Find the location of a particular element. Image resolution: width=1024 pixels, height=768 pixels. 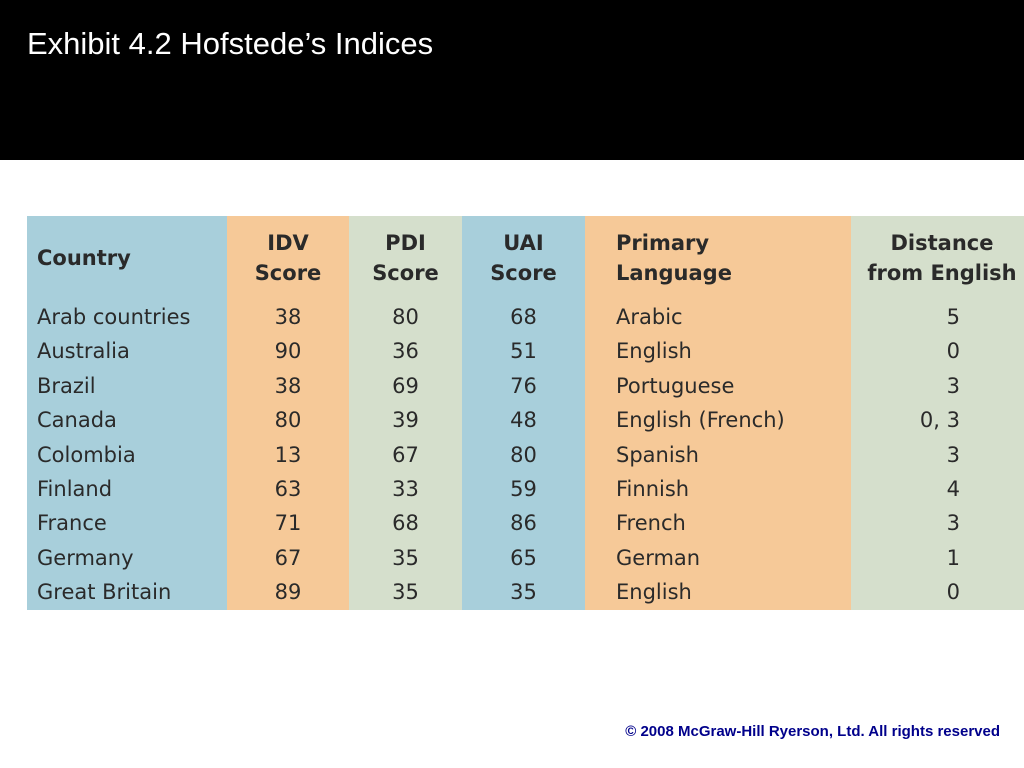

cell-uai: 68 is located at coordinates (523, 317).